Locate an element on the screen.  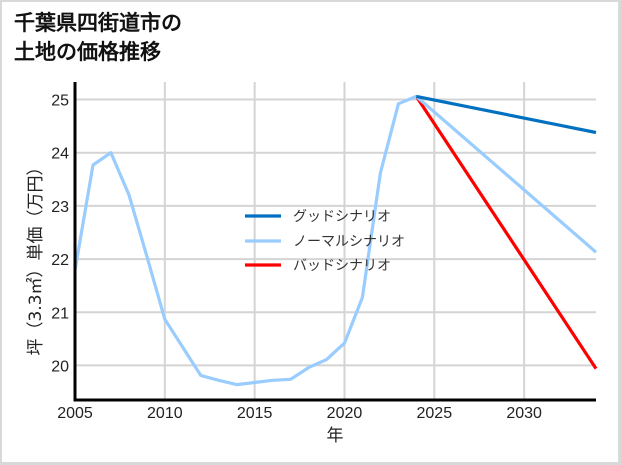
x-tick-label: 2025 is located at coordinates (435, 413).